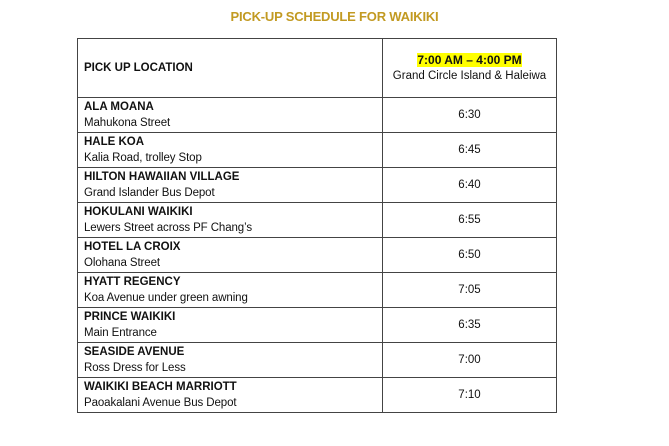  I want to click on pickup-time: 6:40, so click(469, 185).